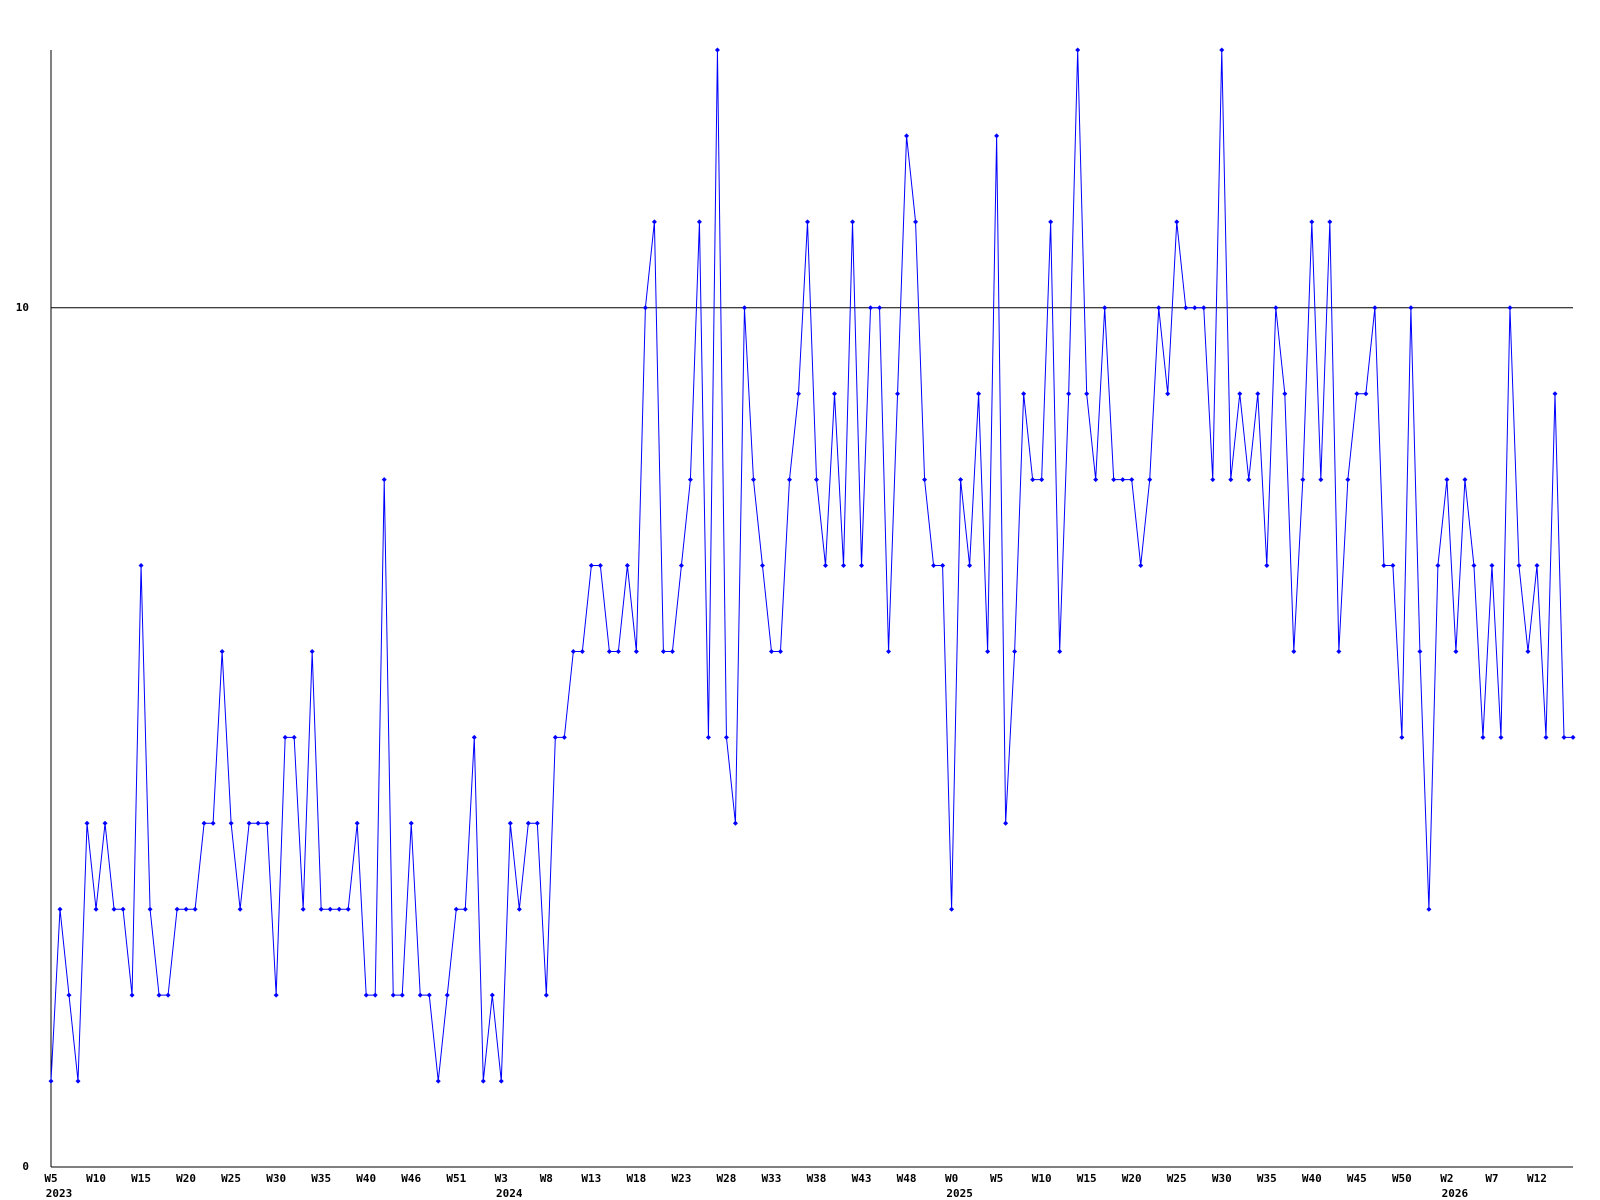 The width and height of the screenshot is (1600, 1200). What do you see at coordinates (817, 1178) in the screenshot?
I see `x-tick-label: W38` at bounding box center [817, 1178].